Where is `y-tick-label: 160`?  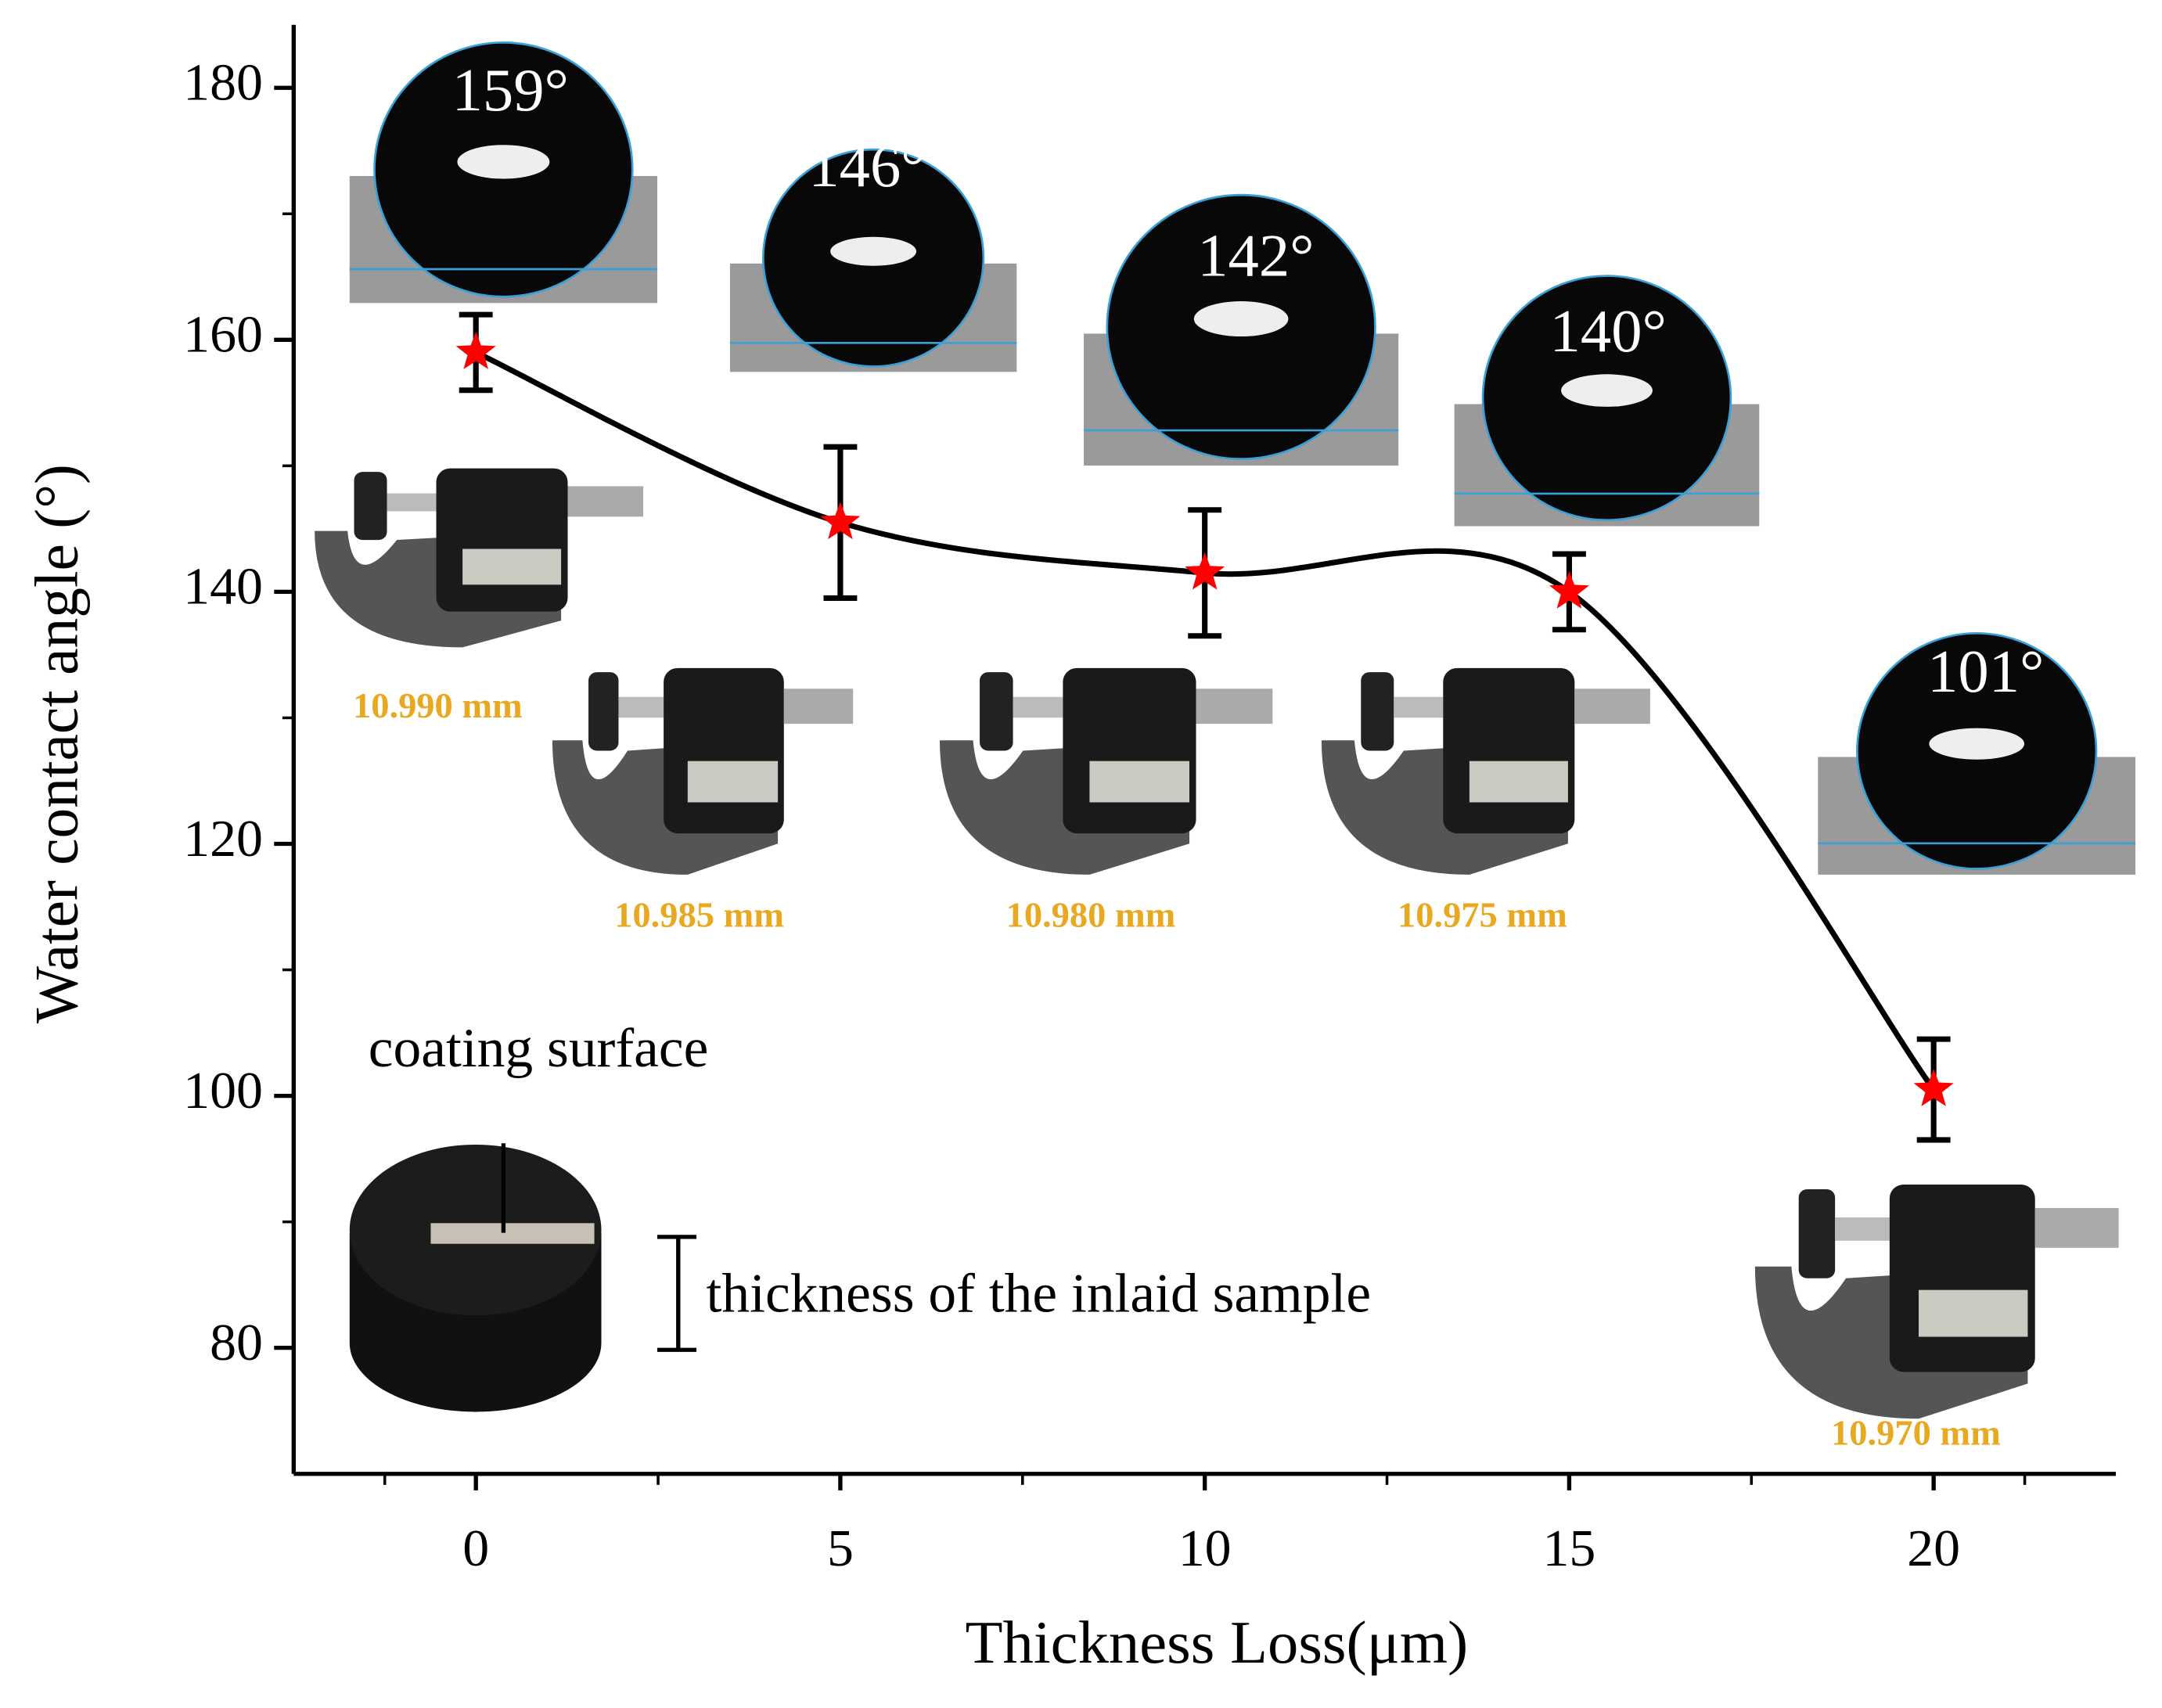
y-tick-label: 160 is located at coordinates (223, 334).